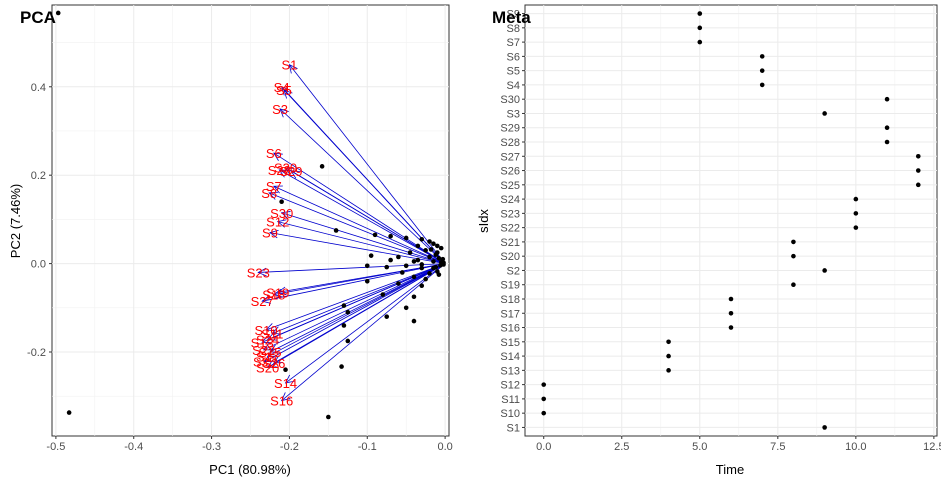 This screenshot has width=941, height=484. What do you see at coordinates (39, 220) in the screenshot?
I see `pca-y-ticks: -0.2 0.0 0.2 0.4` at bounding box center [39, 220].